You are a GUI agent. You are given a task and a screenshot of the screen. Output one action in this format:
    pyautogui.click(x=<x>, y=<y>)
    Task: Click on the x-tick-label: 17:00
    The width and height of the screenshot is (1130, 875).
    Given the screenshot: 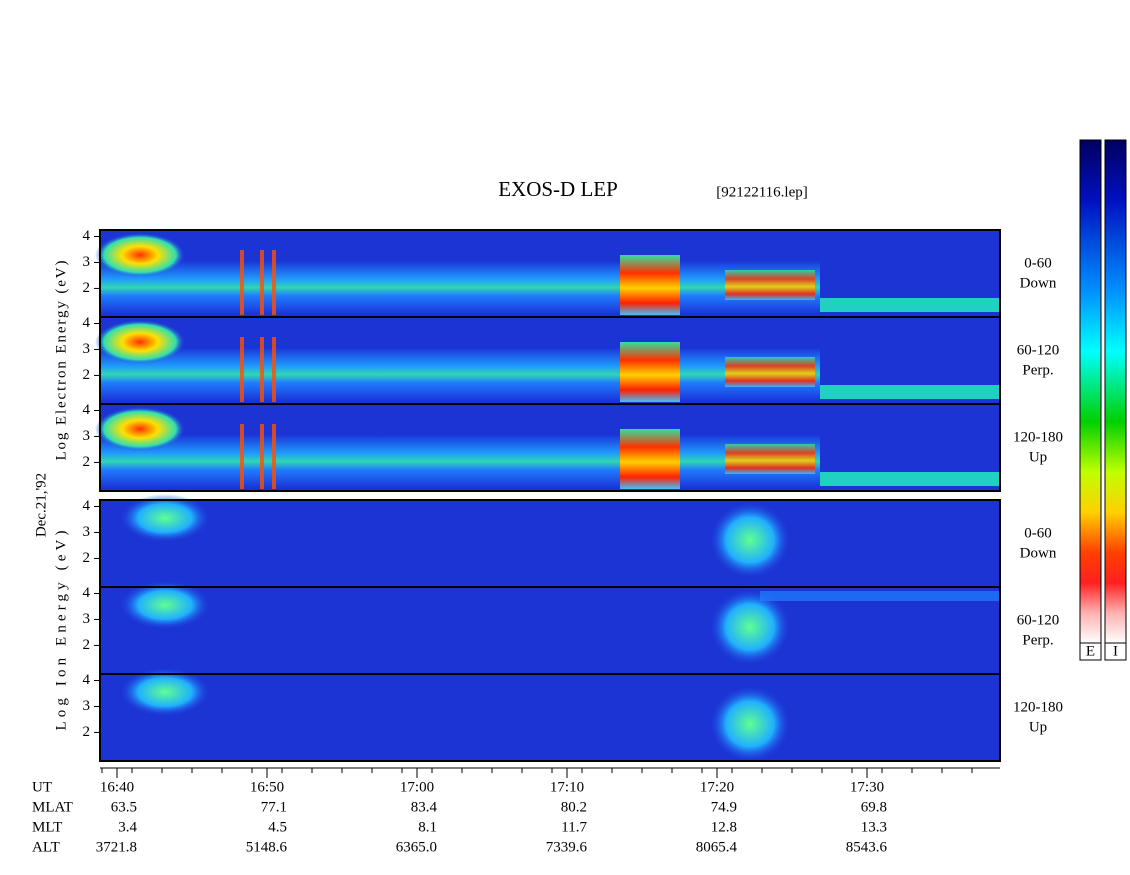 What is the action you would take?
    pyautogui.click(x=417, y=787)
    